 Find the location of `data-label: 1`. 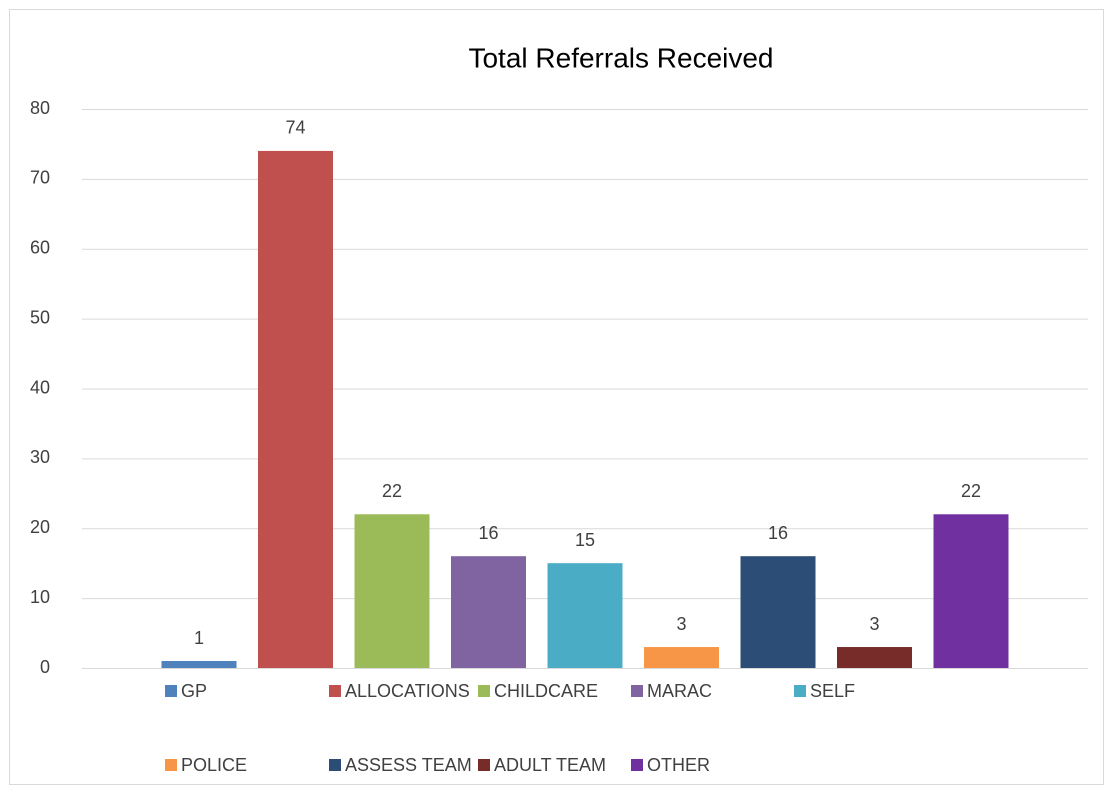

data-label: 1 is located at coordinates (199, 638).